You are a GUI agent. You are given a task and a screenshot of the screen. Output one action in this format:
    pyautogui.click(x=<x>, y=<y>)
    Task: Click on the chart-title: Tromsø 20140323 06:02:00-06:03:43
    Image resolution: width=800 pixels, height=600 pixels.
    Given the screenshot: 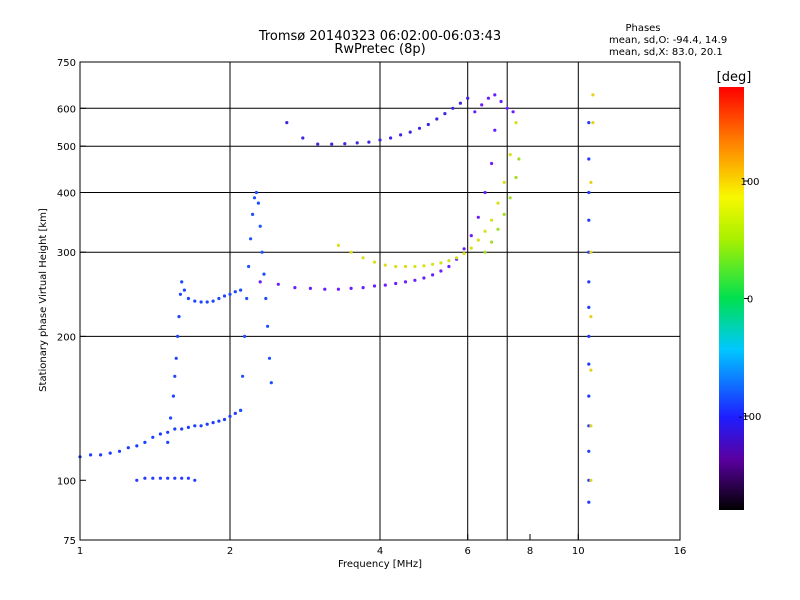 What is the action you would take?
    pyautogui.click(x=379, y=36)
    